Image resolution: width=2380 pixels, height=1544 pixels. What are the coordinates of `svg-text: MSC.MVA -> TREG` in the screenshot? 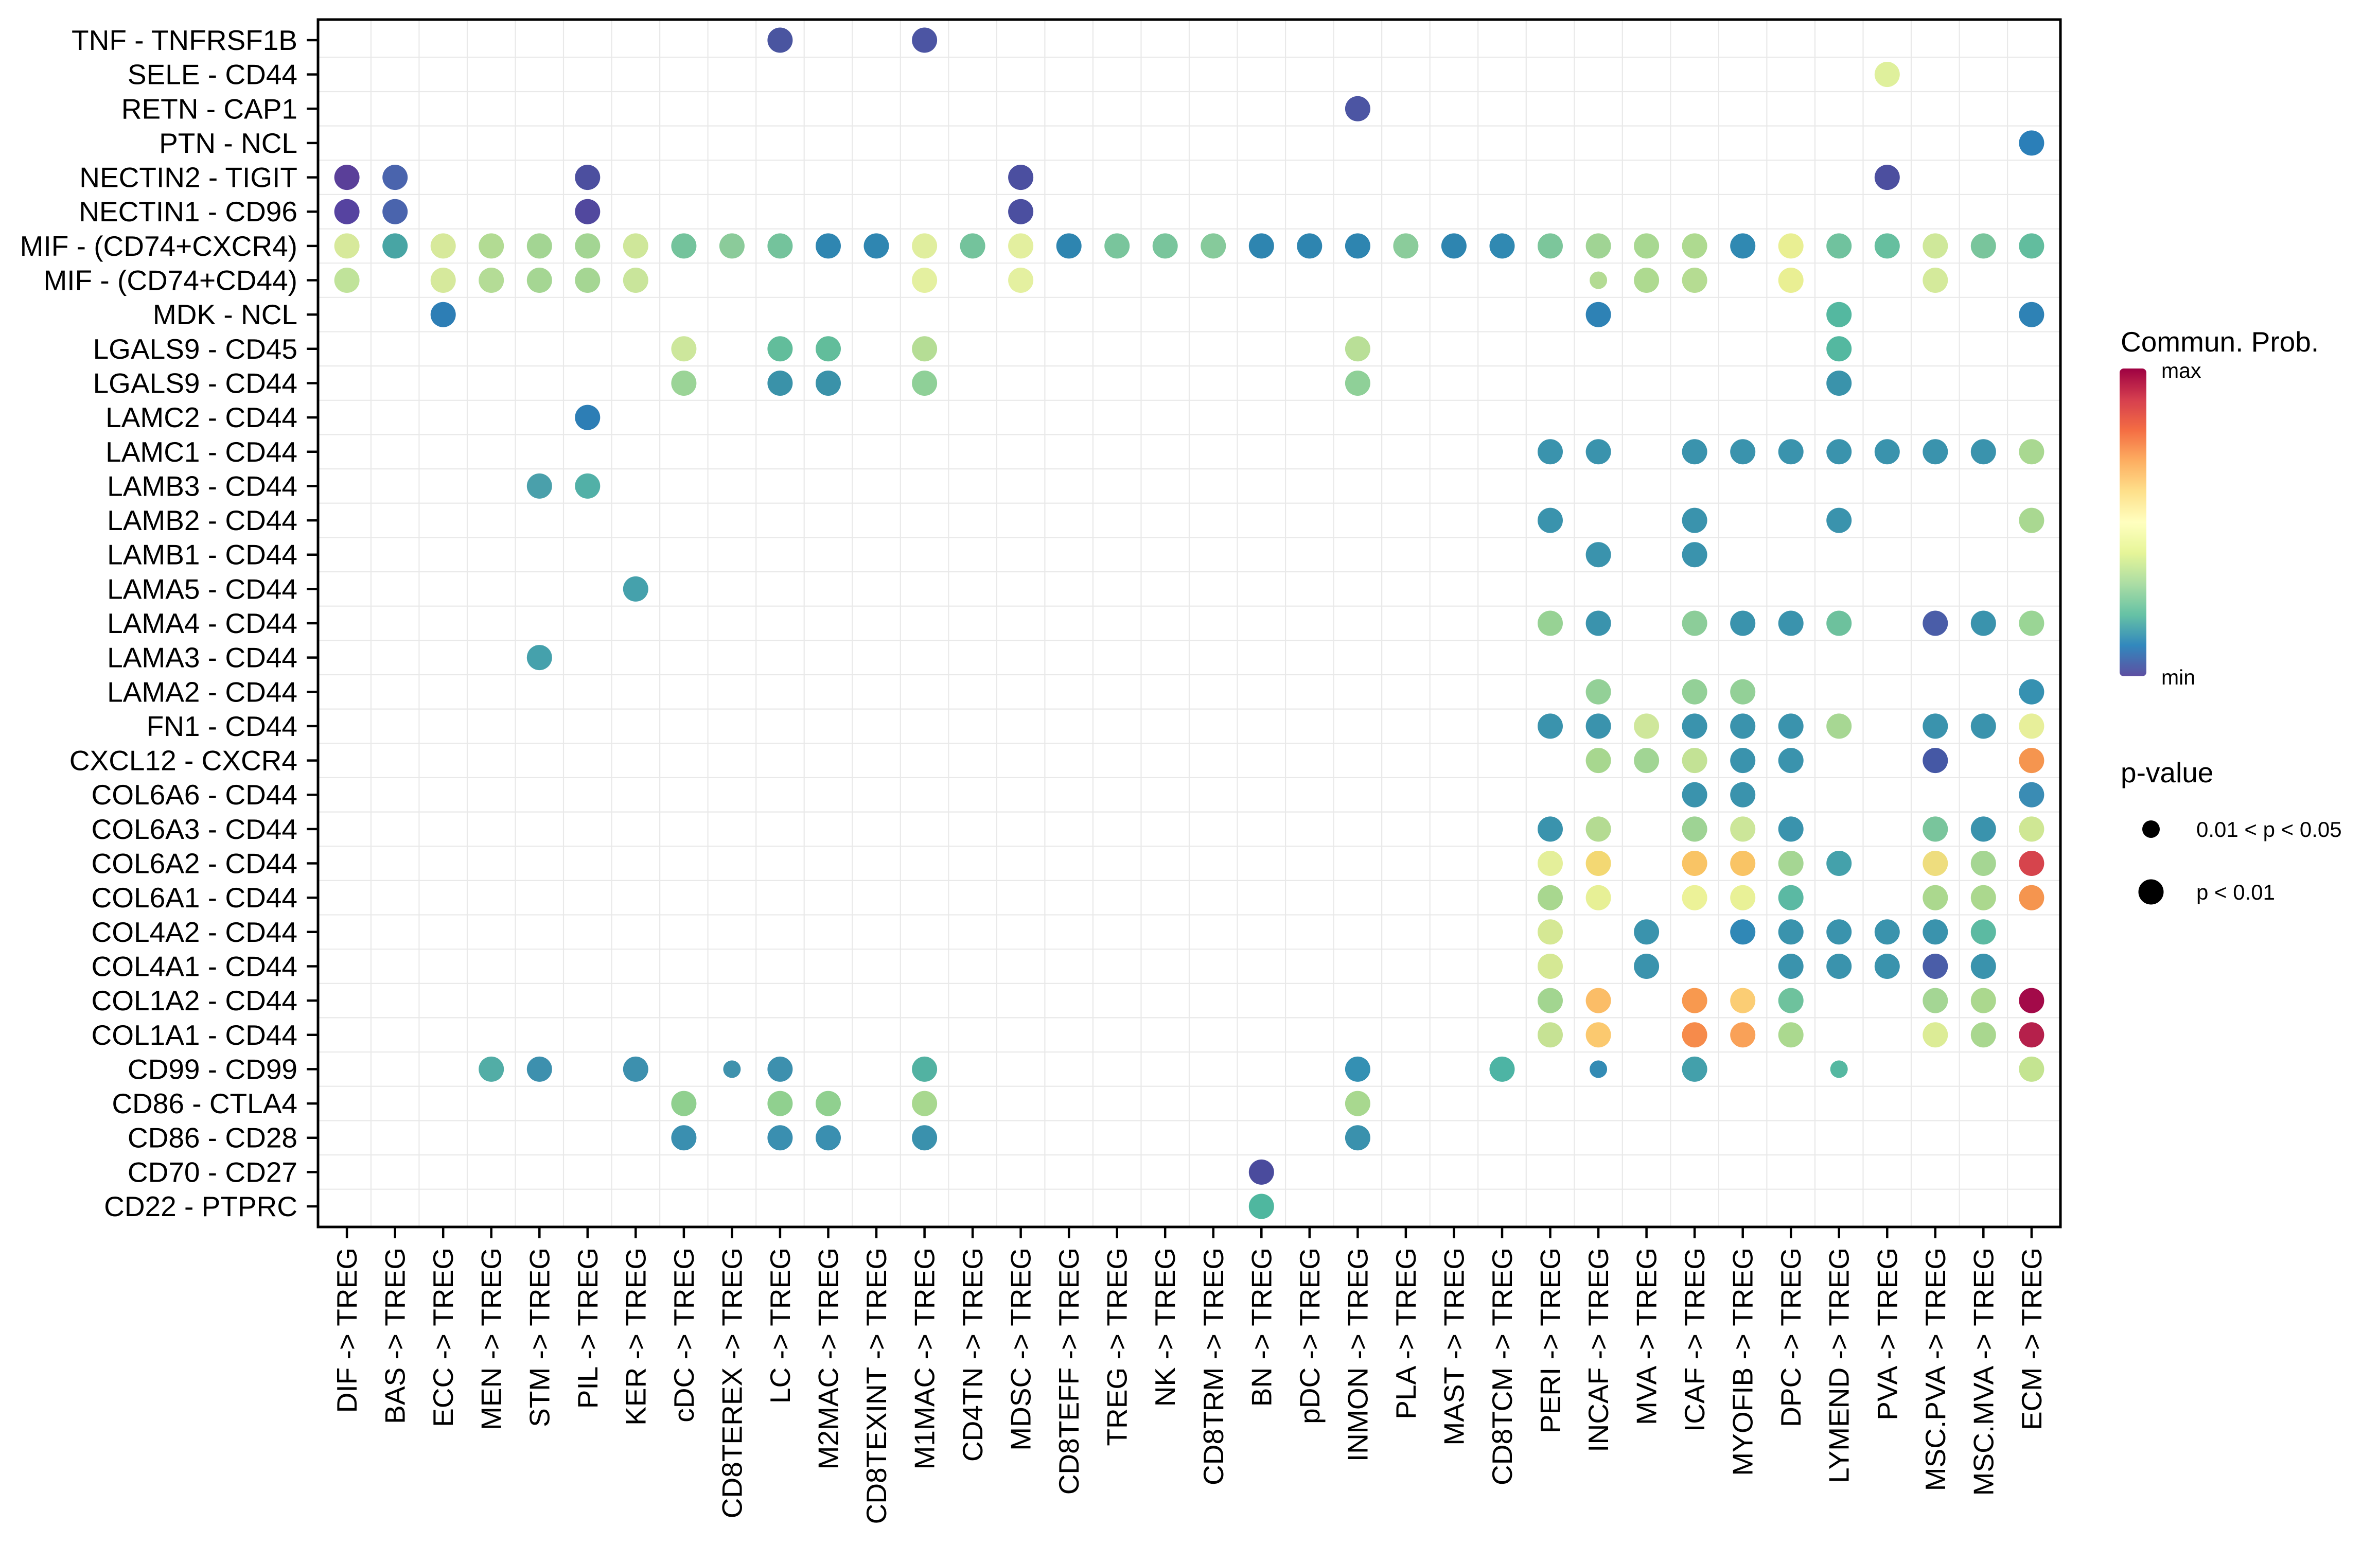 It's located at (1983, 1372).